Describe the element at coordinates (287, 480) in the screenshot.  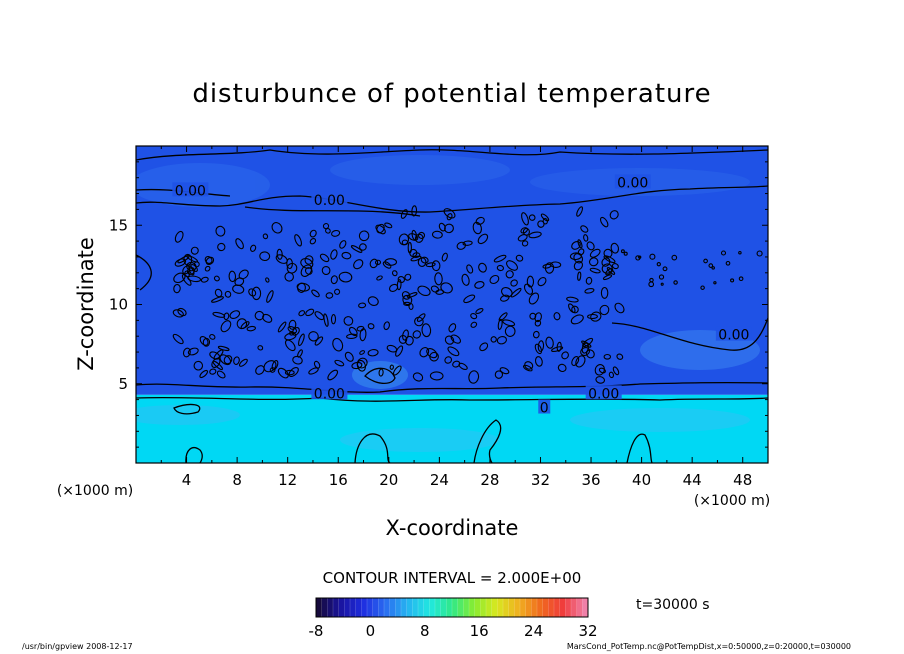
I see `x-tick-label: 12` at that location.